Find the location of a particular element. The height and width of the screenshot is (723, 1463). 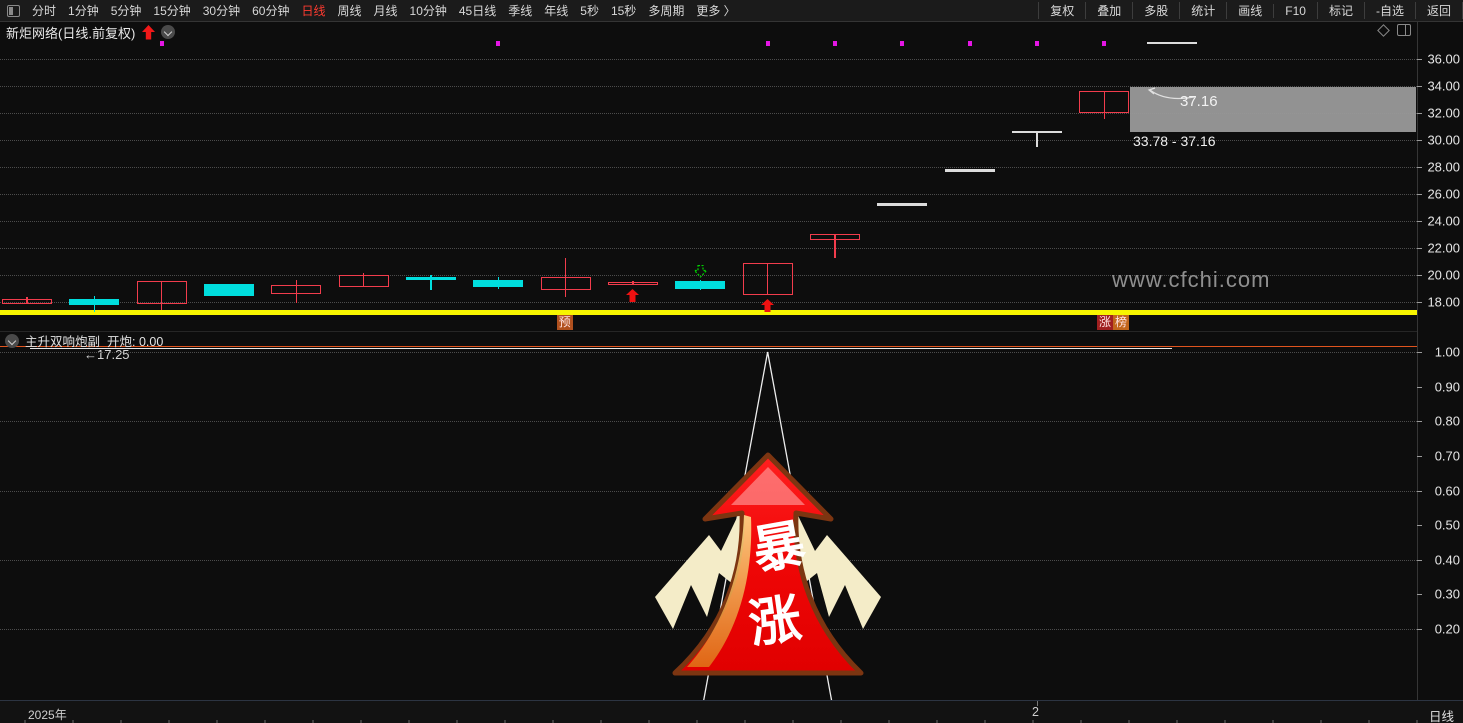

price-axis-label: 34.00 is located at coordinates (1443, 85).